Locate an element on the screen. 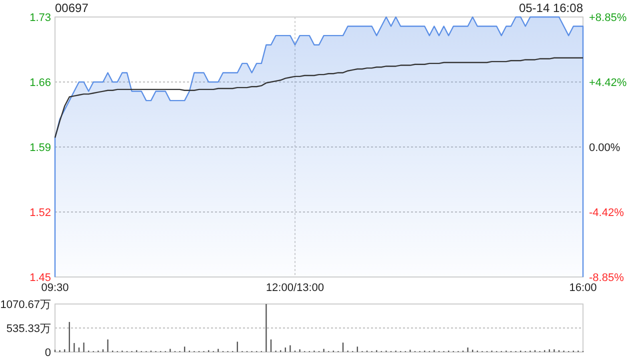  y2-tick-label: +8.85% is located at coordinates (608, 18).